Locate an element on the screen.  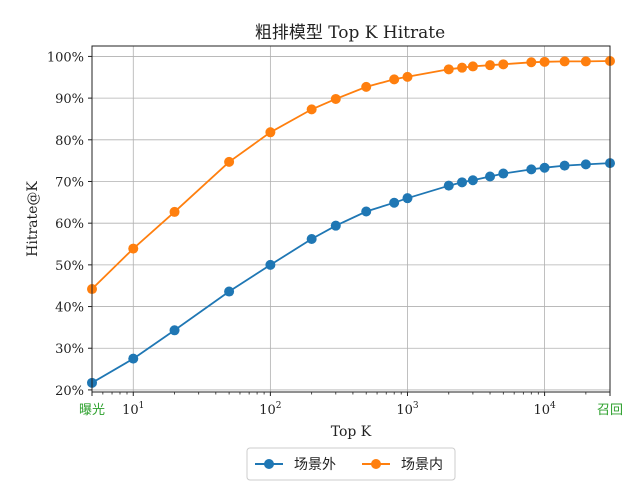
y-tick-label: 20% is located at coordinates (69, 391).